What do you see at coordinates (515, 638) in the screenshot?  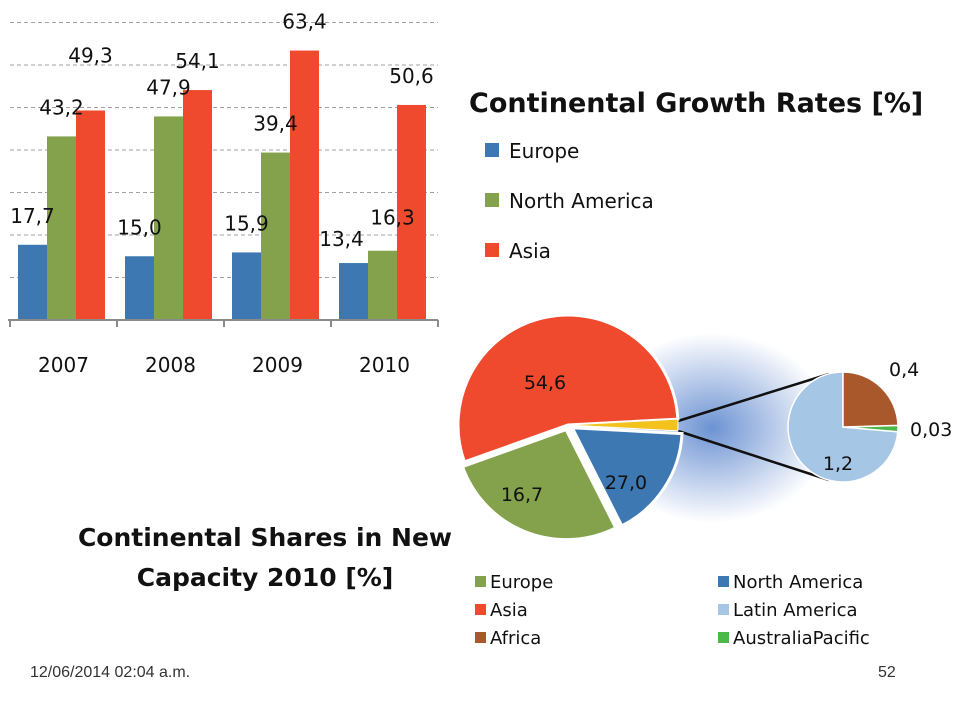 I see `pie-legend-label: Africa` at bounding box center [515, 638].